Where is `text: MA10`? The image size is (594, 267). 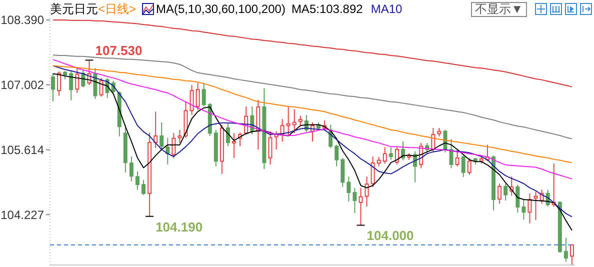 text: MA10 is located at coordinates (386, 9).